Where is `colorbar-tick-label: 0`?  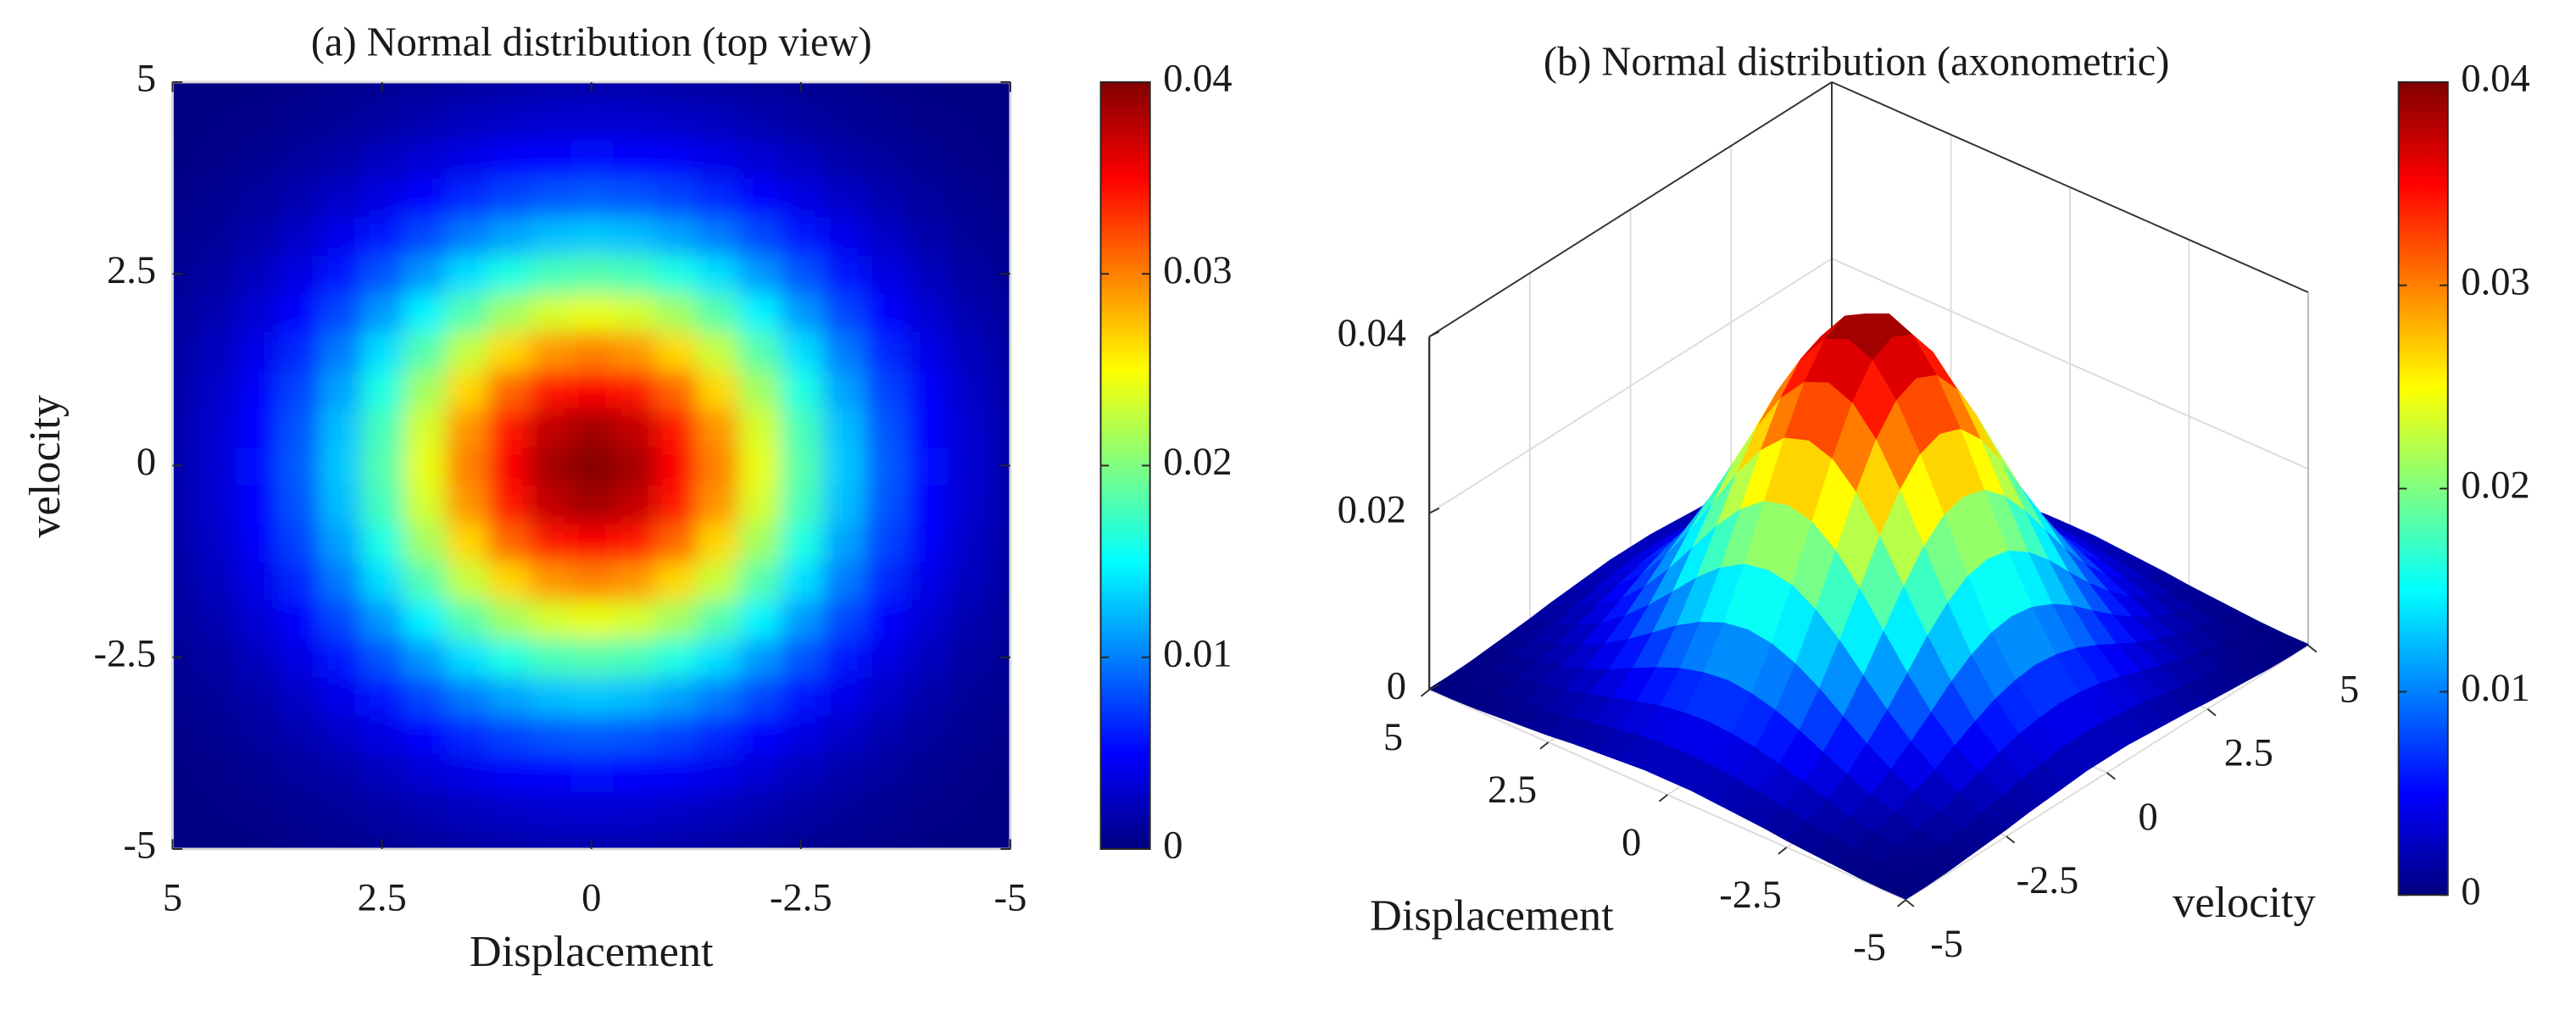
colorbar-tick-label: 0 is located at coordinates (2470, 891).